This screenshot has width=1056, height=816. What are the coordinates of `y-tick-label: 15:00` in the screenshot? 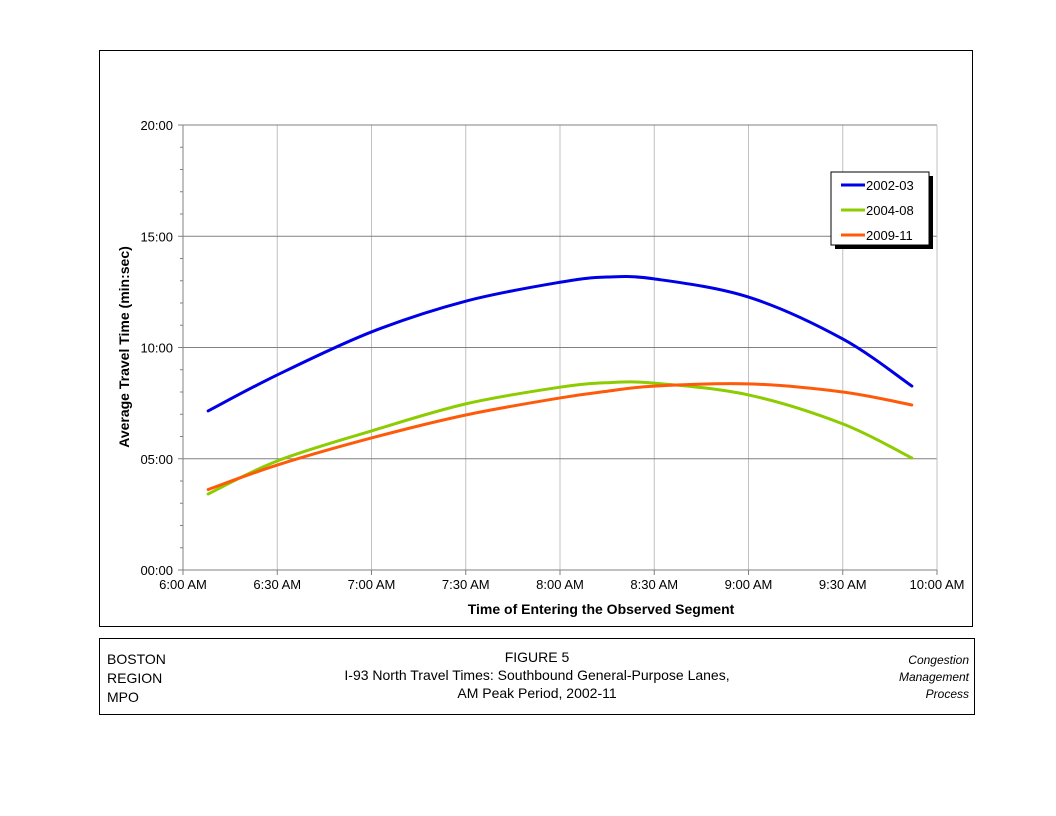 It's located at (156, 236).